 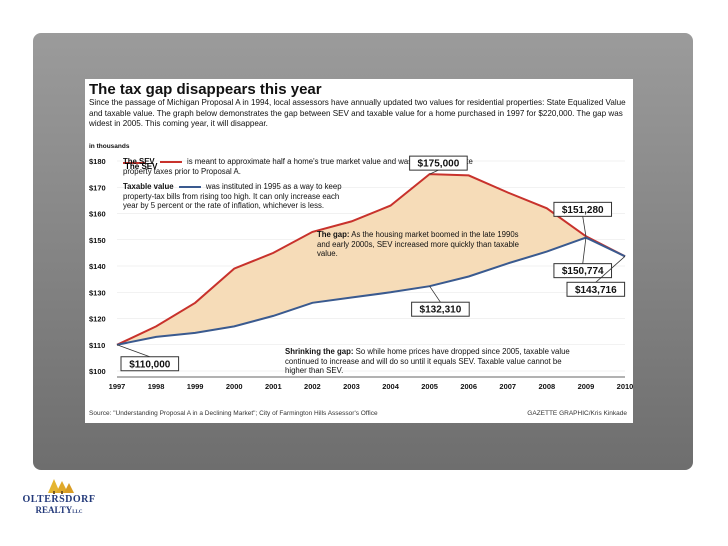 What do you see at coordinates (507, 386) in the screenshot?
I see `x-tick-label: 2007` at bounding box center [507, 386].